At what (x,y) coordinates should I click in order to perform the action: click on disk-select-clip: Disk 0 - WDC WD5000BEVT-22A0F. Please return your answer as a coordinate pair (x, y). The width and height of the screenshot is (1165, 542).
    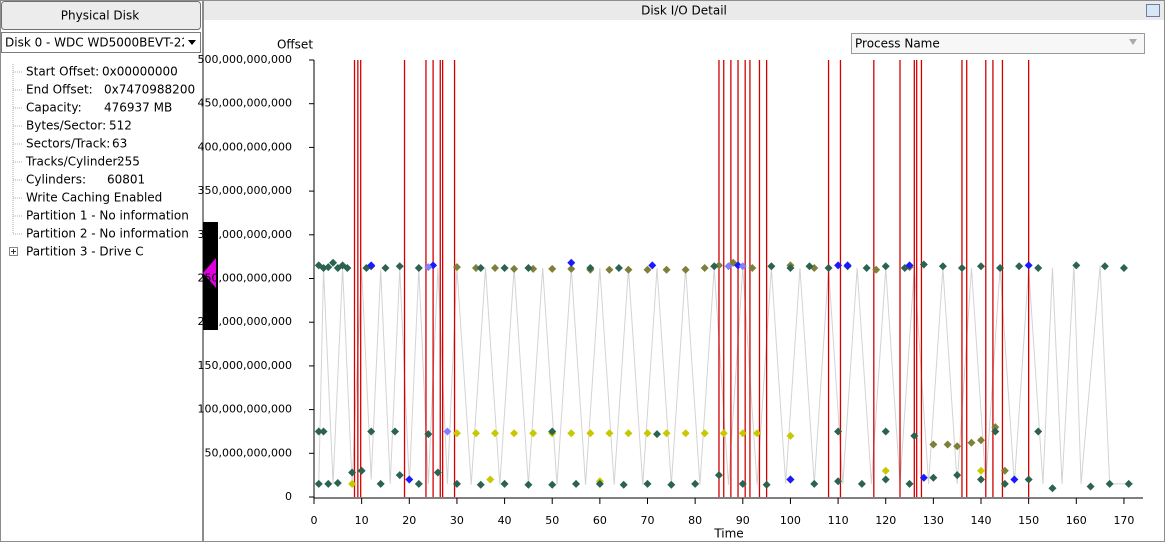
    Looking at the image, I should click on (108, 43).